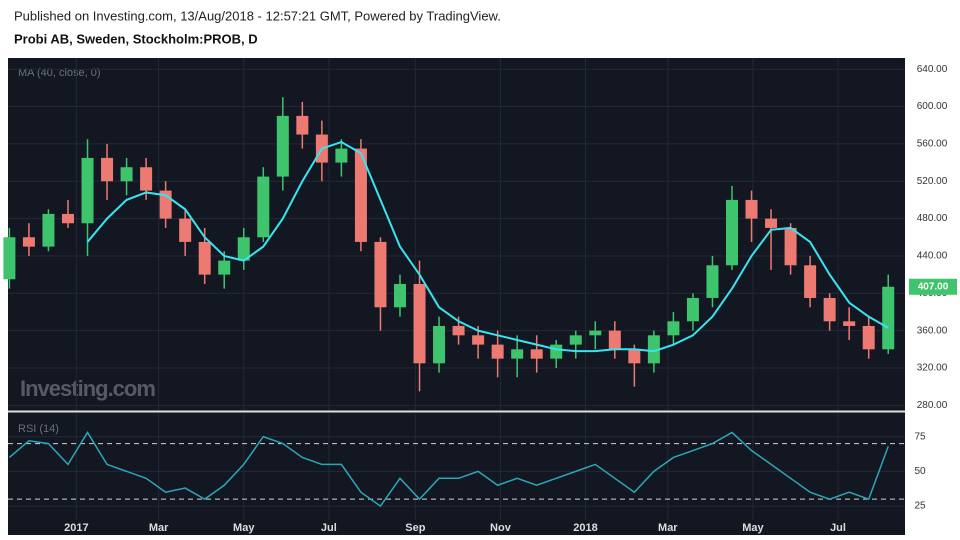 The width and height of the screenshot is (960, 540). What do you see at coordinates (932, 106) in the screenshot?
I see `y-tick-label: 600.00` at bounding box center [932, 106].